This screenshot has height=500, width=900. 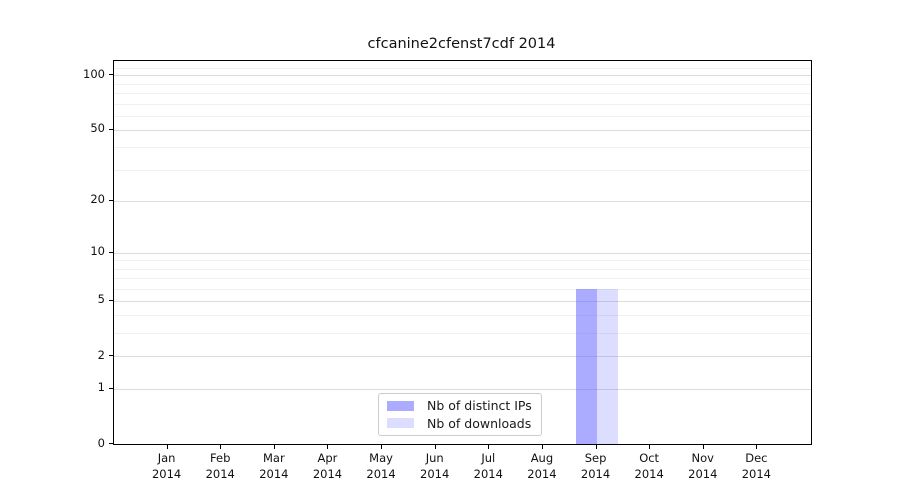 What do you see at coordinates (97, 199) in the screenshot?
I see `y-tick-label: 20` at bounding box center [97, 199].